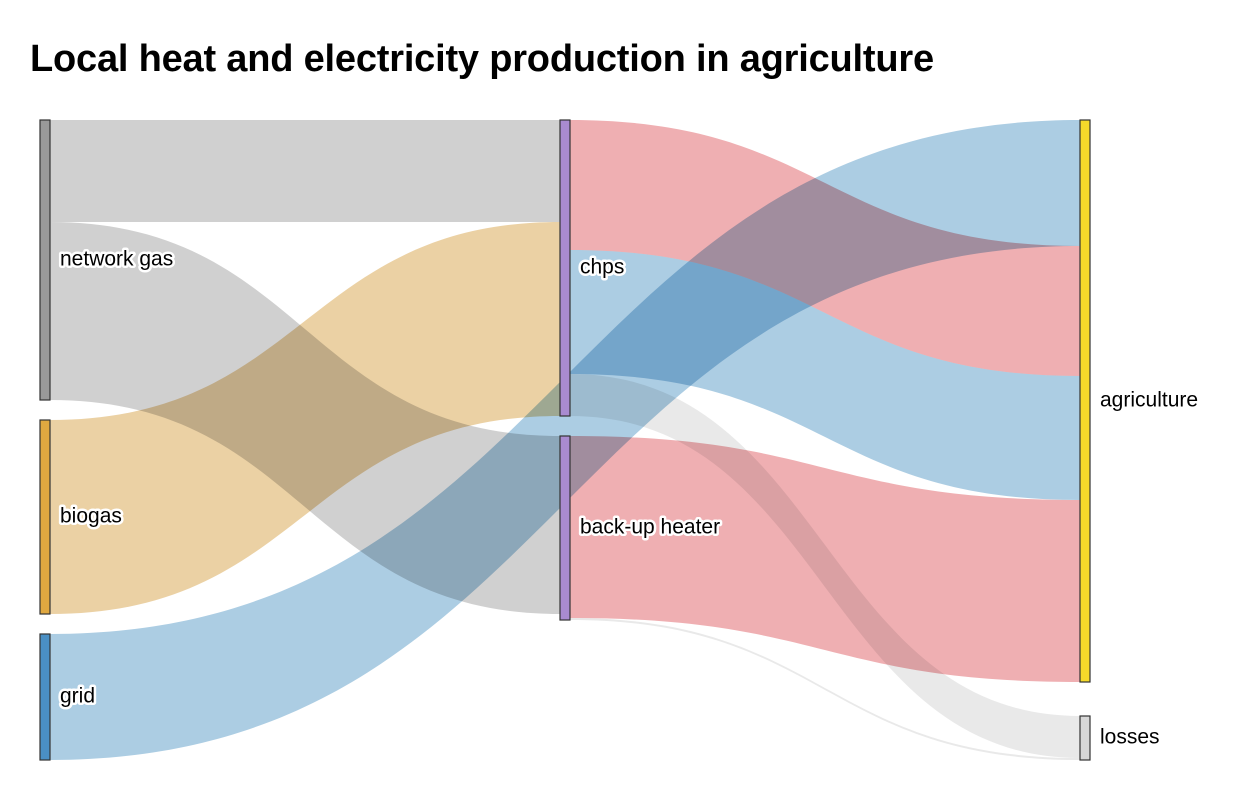 The image size is (1260, 800). What do you see at coordinates (45, 517) in the screenshot?
I see `node-biogas` at bounding box center [45, 517].